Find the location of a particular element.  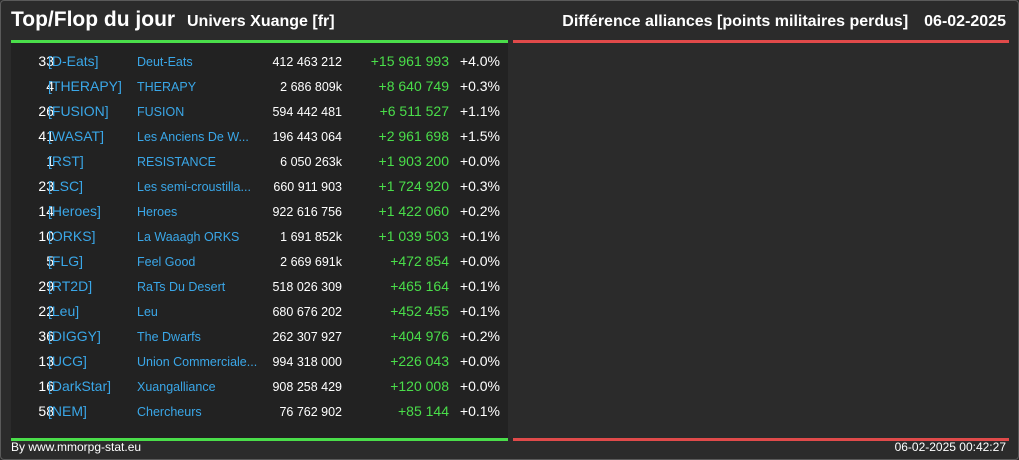

alliance-tag-link: [ORKS] is located at coordinates (72, 236).